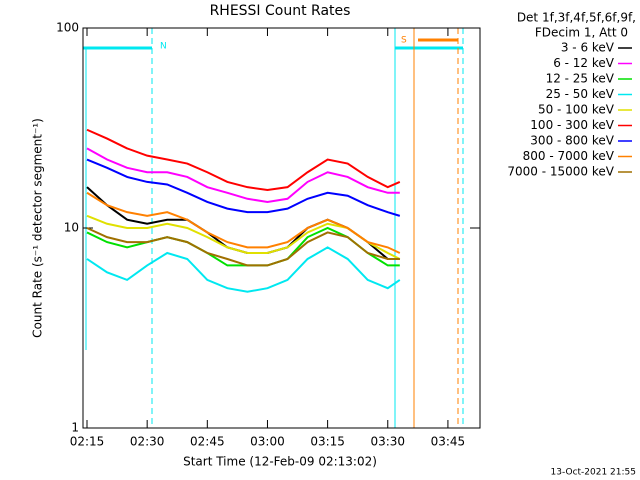 Image resolution: width=640 pixels, height=480 pixels. Describe the element at coordinates (280, 462) in the screenshot. I see `x-axis-label: Start Time (12-Feb-09 02:13:02)` at that location.